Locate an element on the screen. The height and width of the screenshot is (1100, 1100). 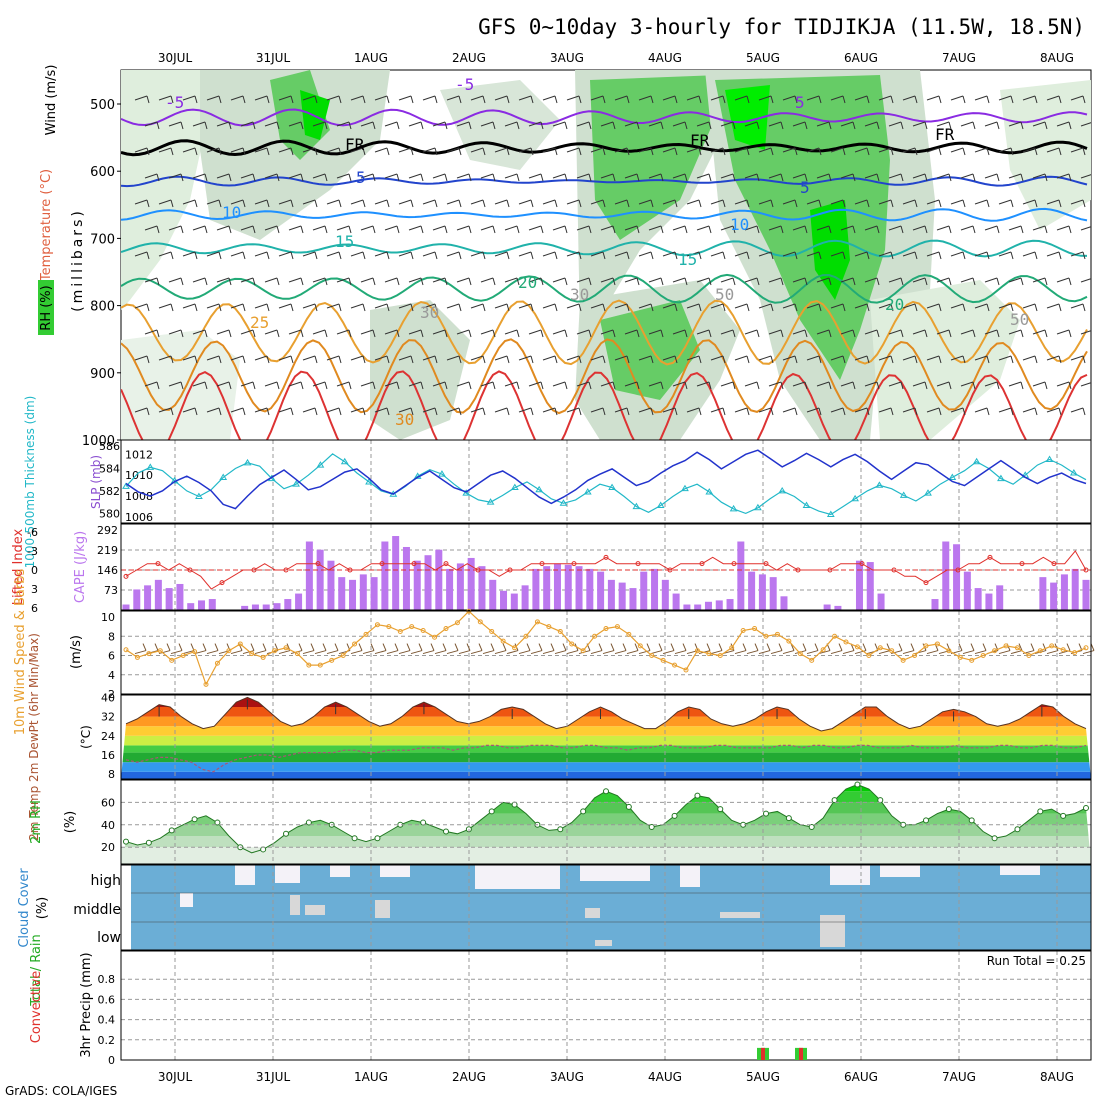
contour-label: 30 is located at coordinates (404, 419).